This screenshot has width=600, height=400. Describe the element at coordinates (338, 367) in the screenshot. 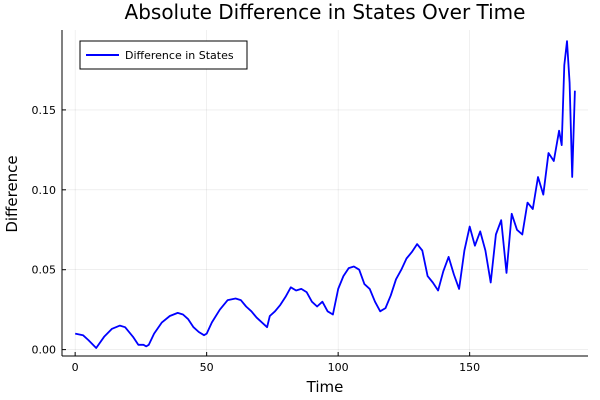

I see `x-tick-label: 100` at that location.